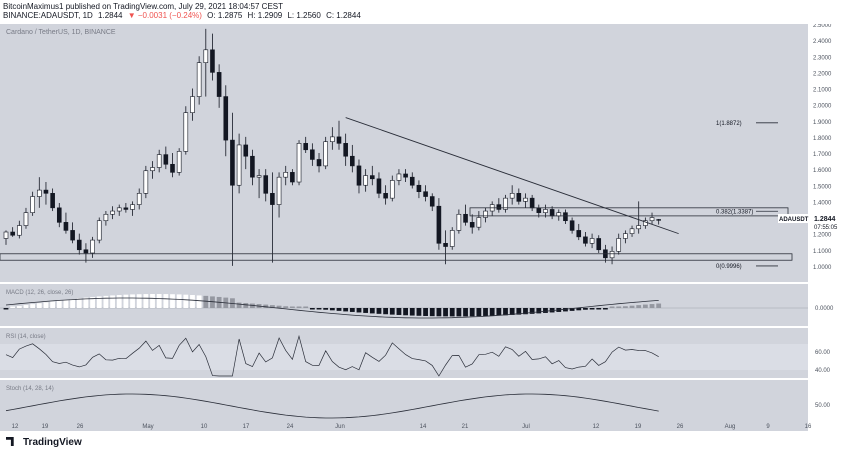  What do you see at coordinates (61, 32) in the screenshot?
I see `chart-title: Cardano / TetherUS, 1D, BINANCE` at bounding box center [61, 32].